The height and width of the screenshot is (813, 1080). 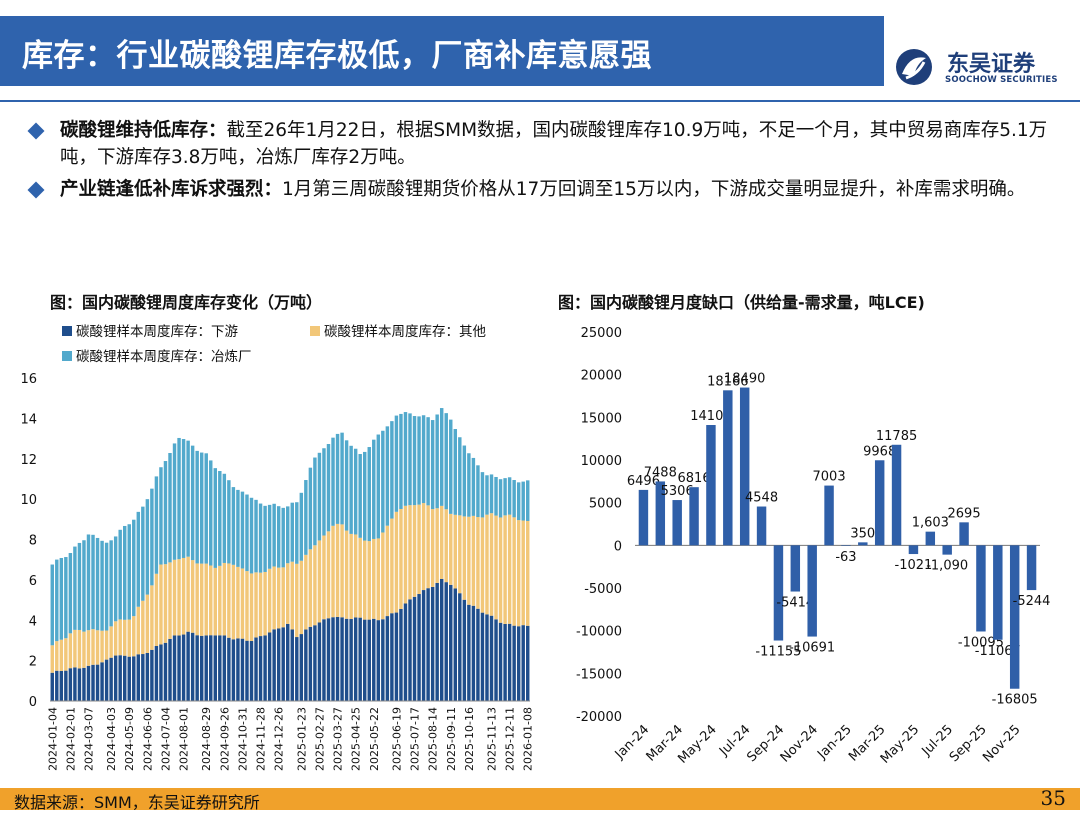 I want to click on data-label: -11067, so click(x=998, y=651).